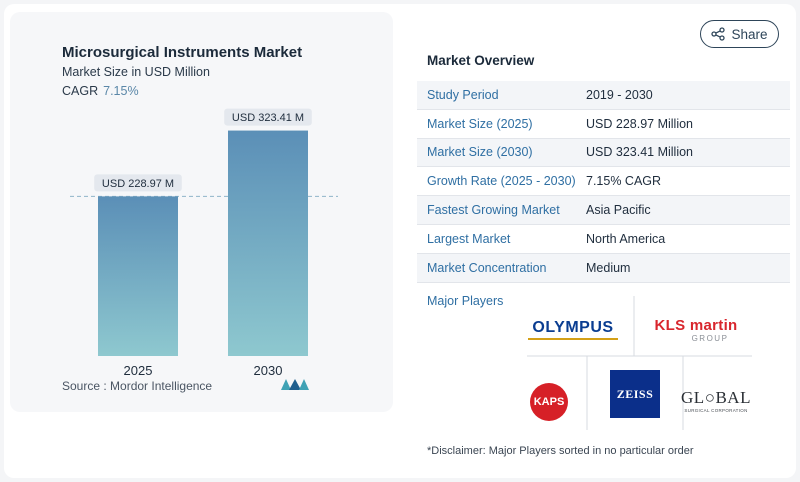 The image size is (800, 482). Describe the element at coordinates (749, 34) in the screenshot. I see `share-label: Share` at that location.